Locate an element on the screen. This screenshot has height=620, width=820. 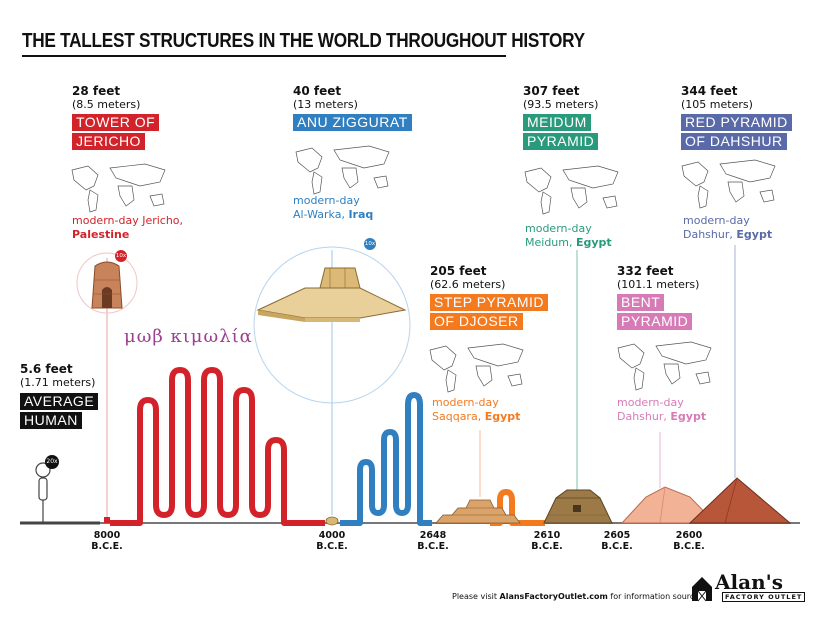
jericho-location-country: Palestine is located at coordinates (101, 234).